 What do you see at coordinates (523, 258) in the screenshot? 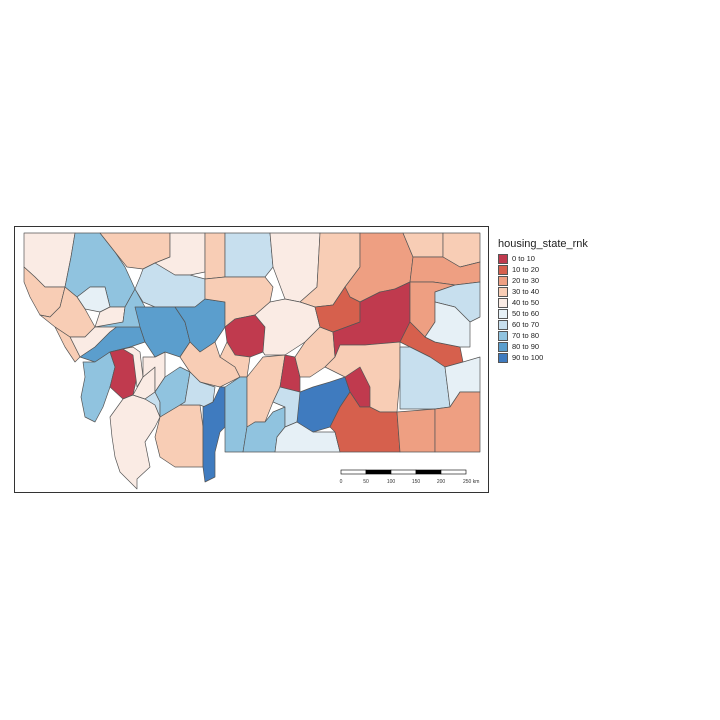
I see `legend-label: 0 to 10` at bounding box center [523, 258].